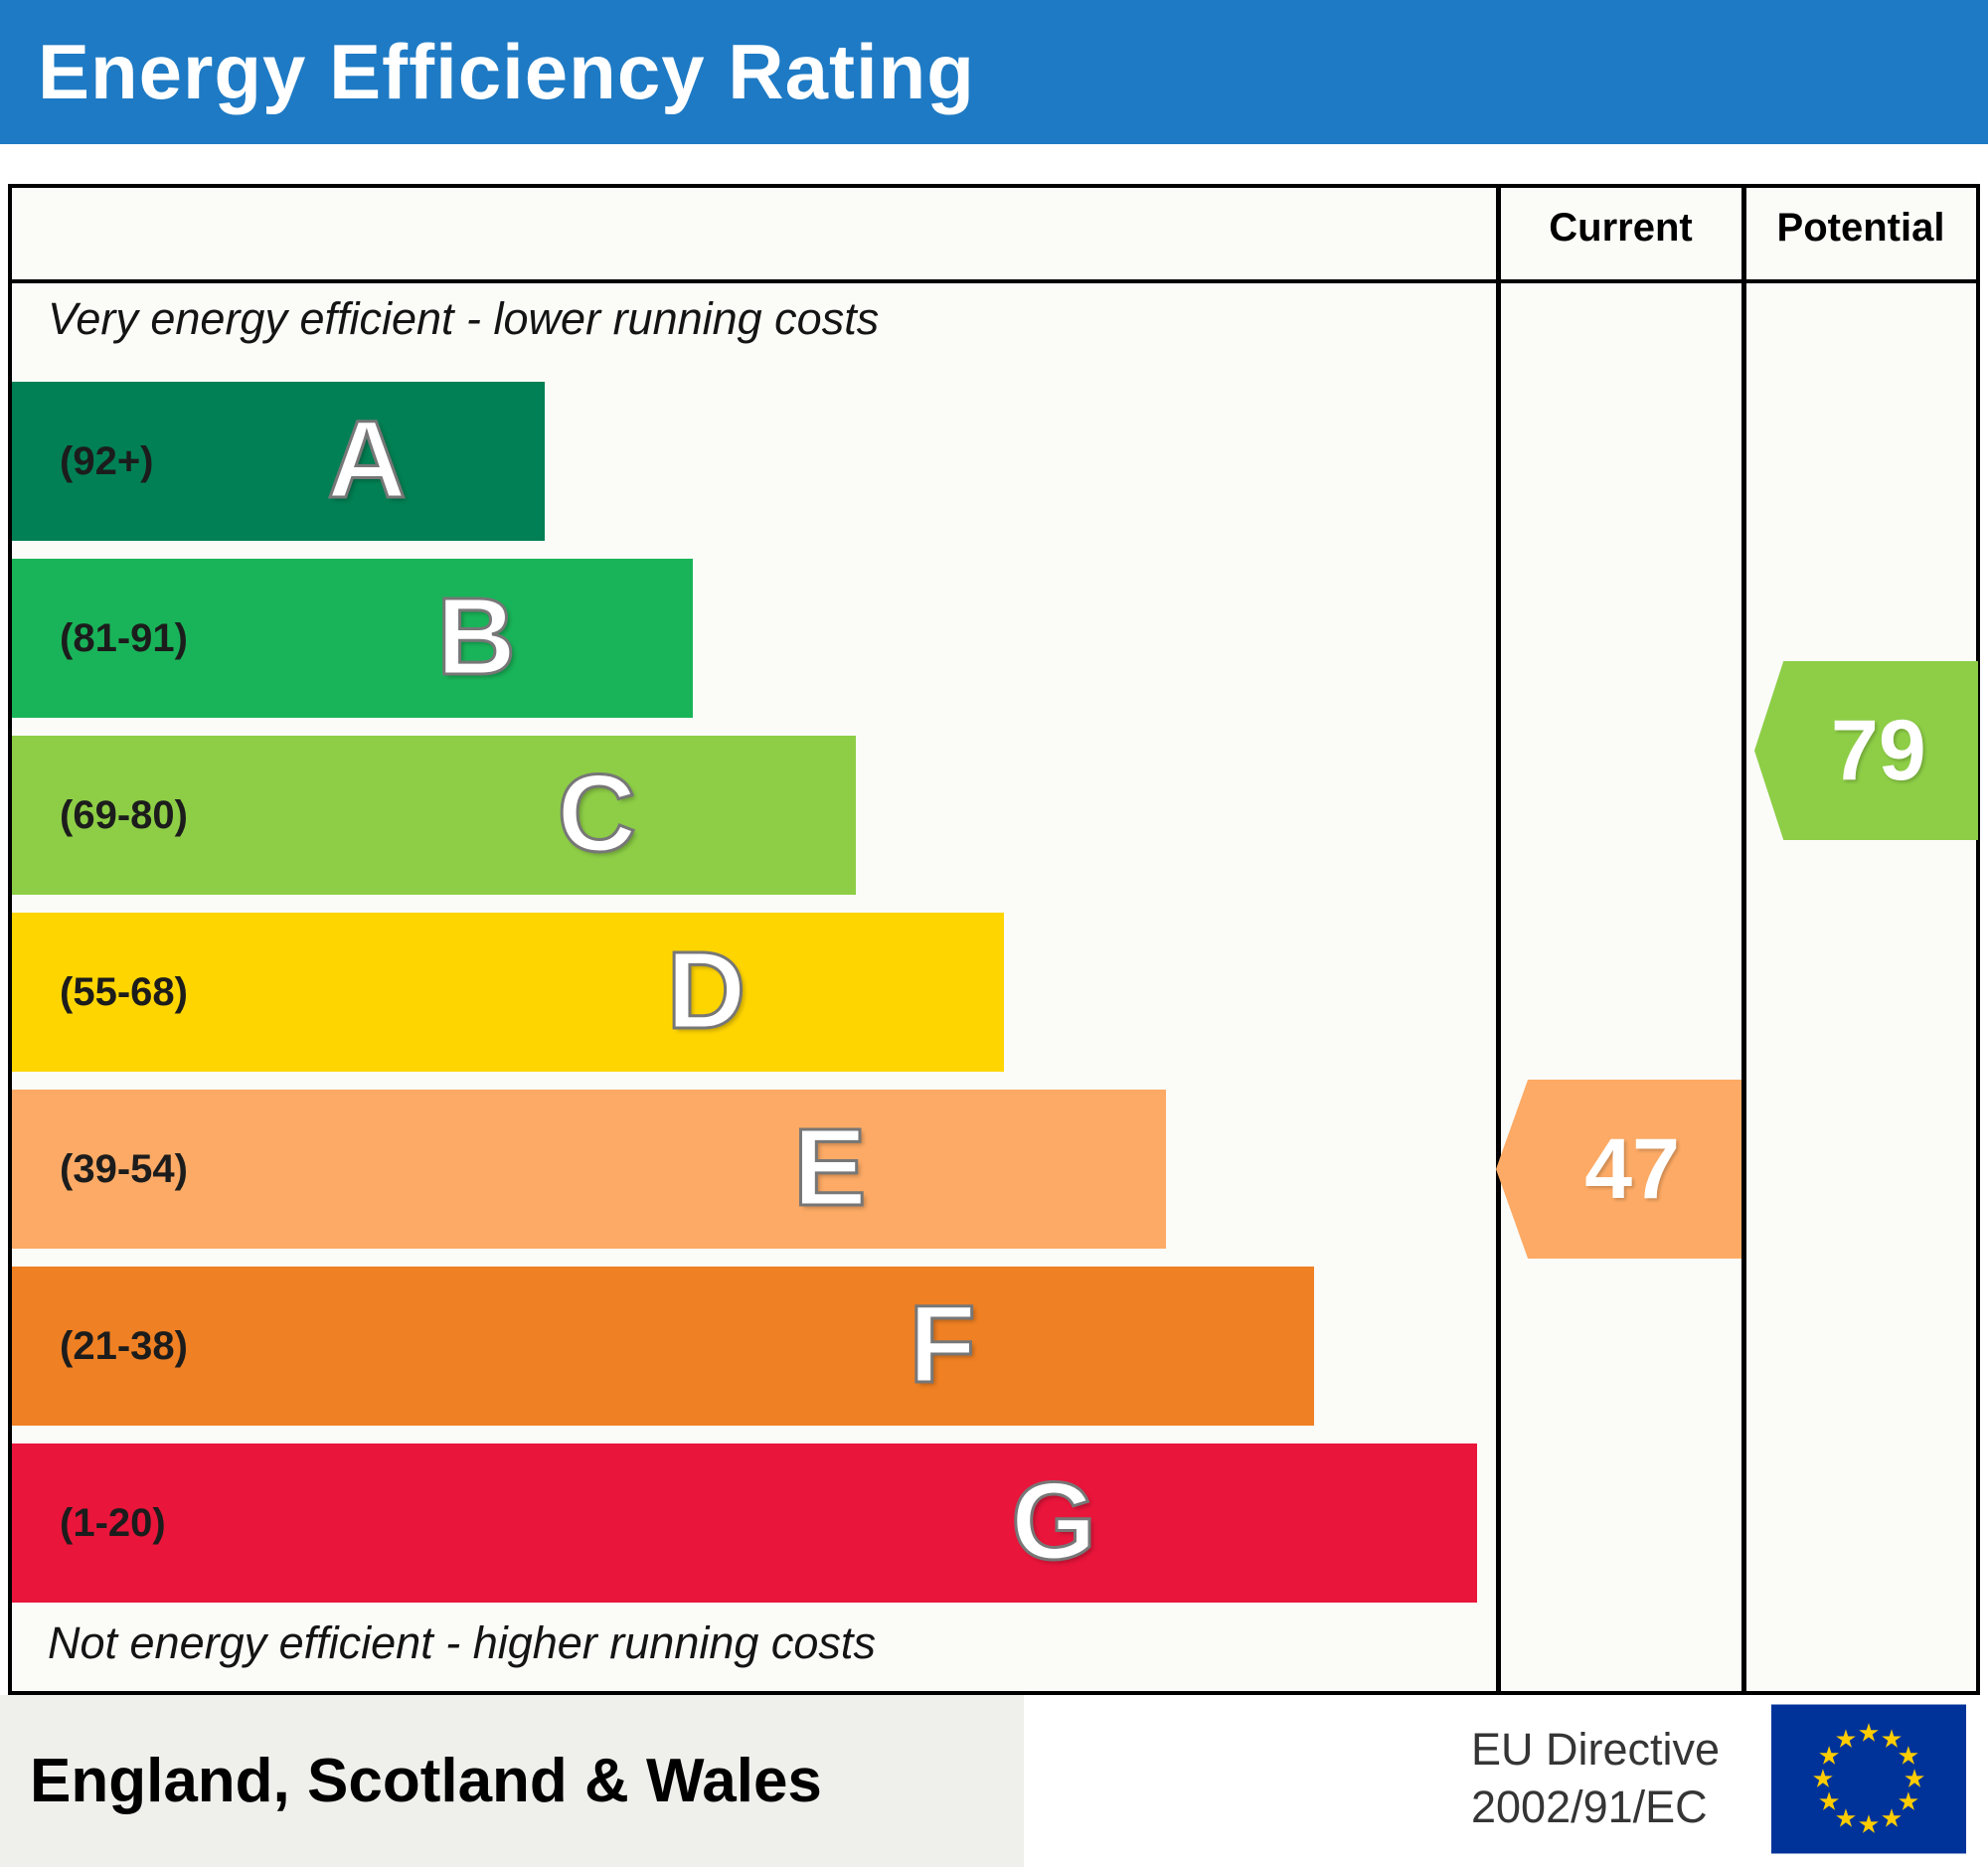 Image resolution: width=1988 pixels, height=1867 pixels. I want to click on potential-column-header: Potential, so click(1860, 228).